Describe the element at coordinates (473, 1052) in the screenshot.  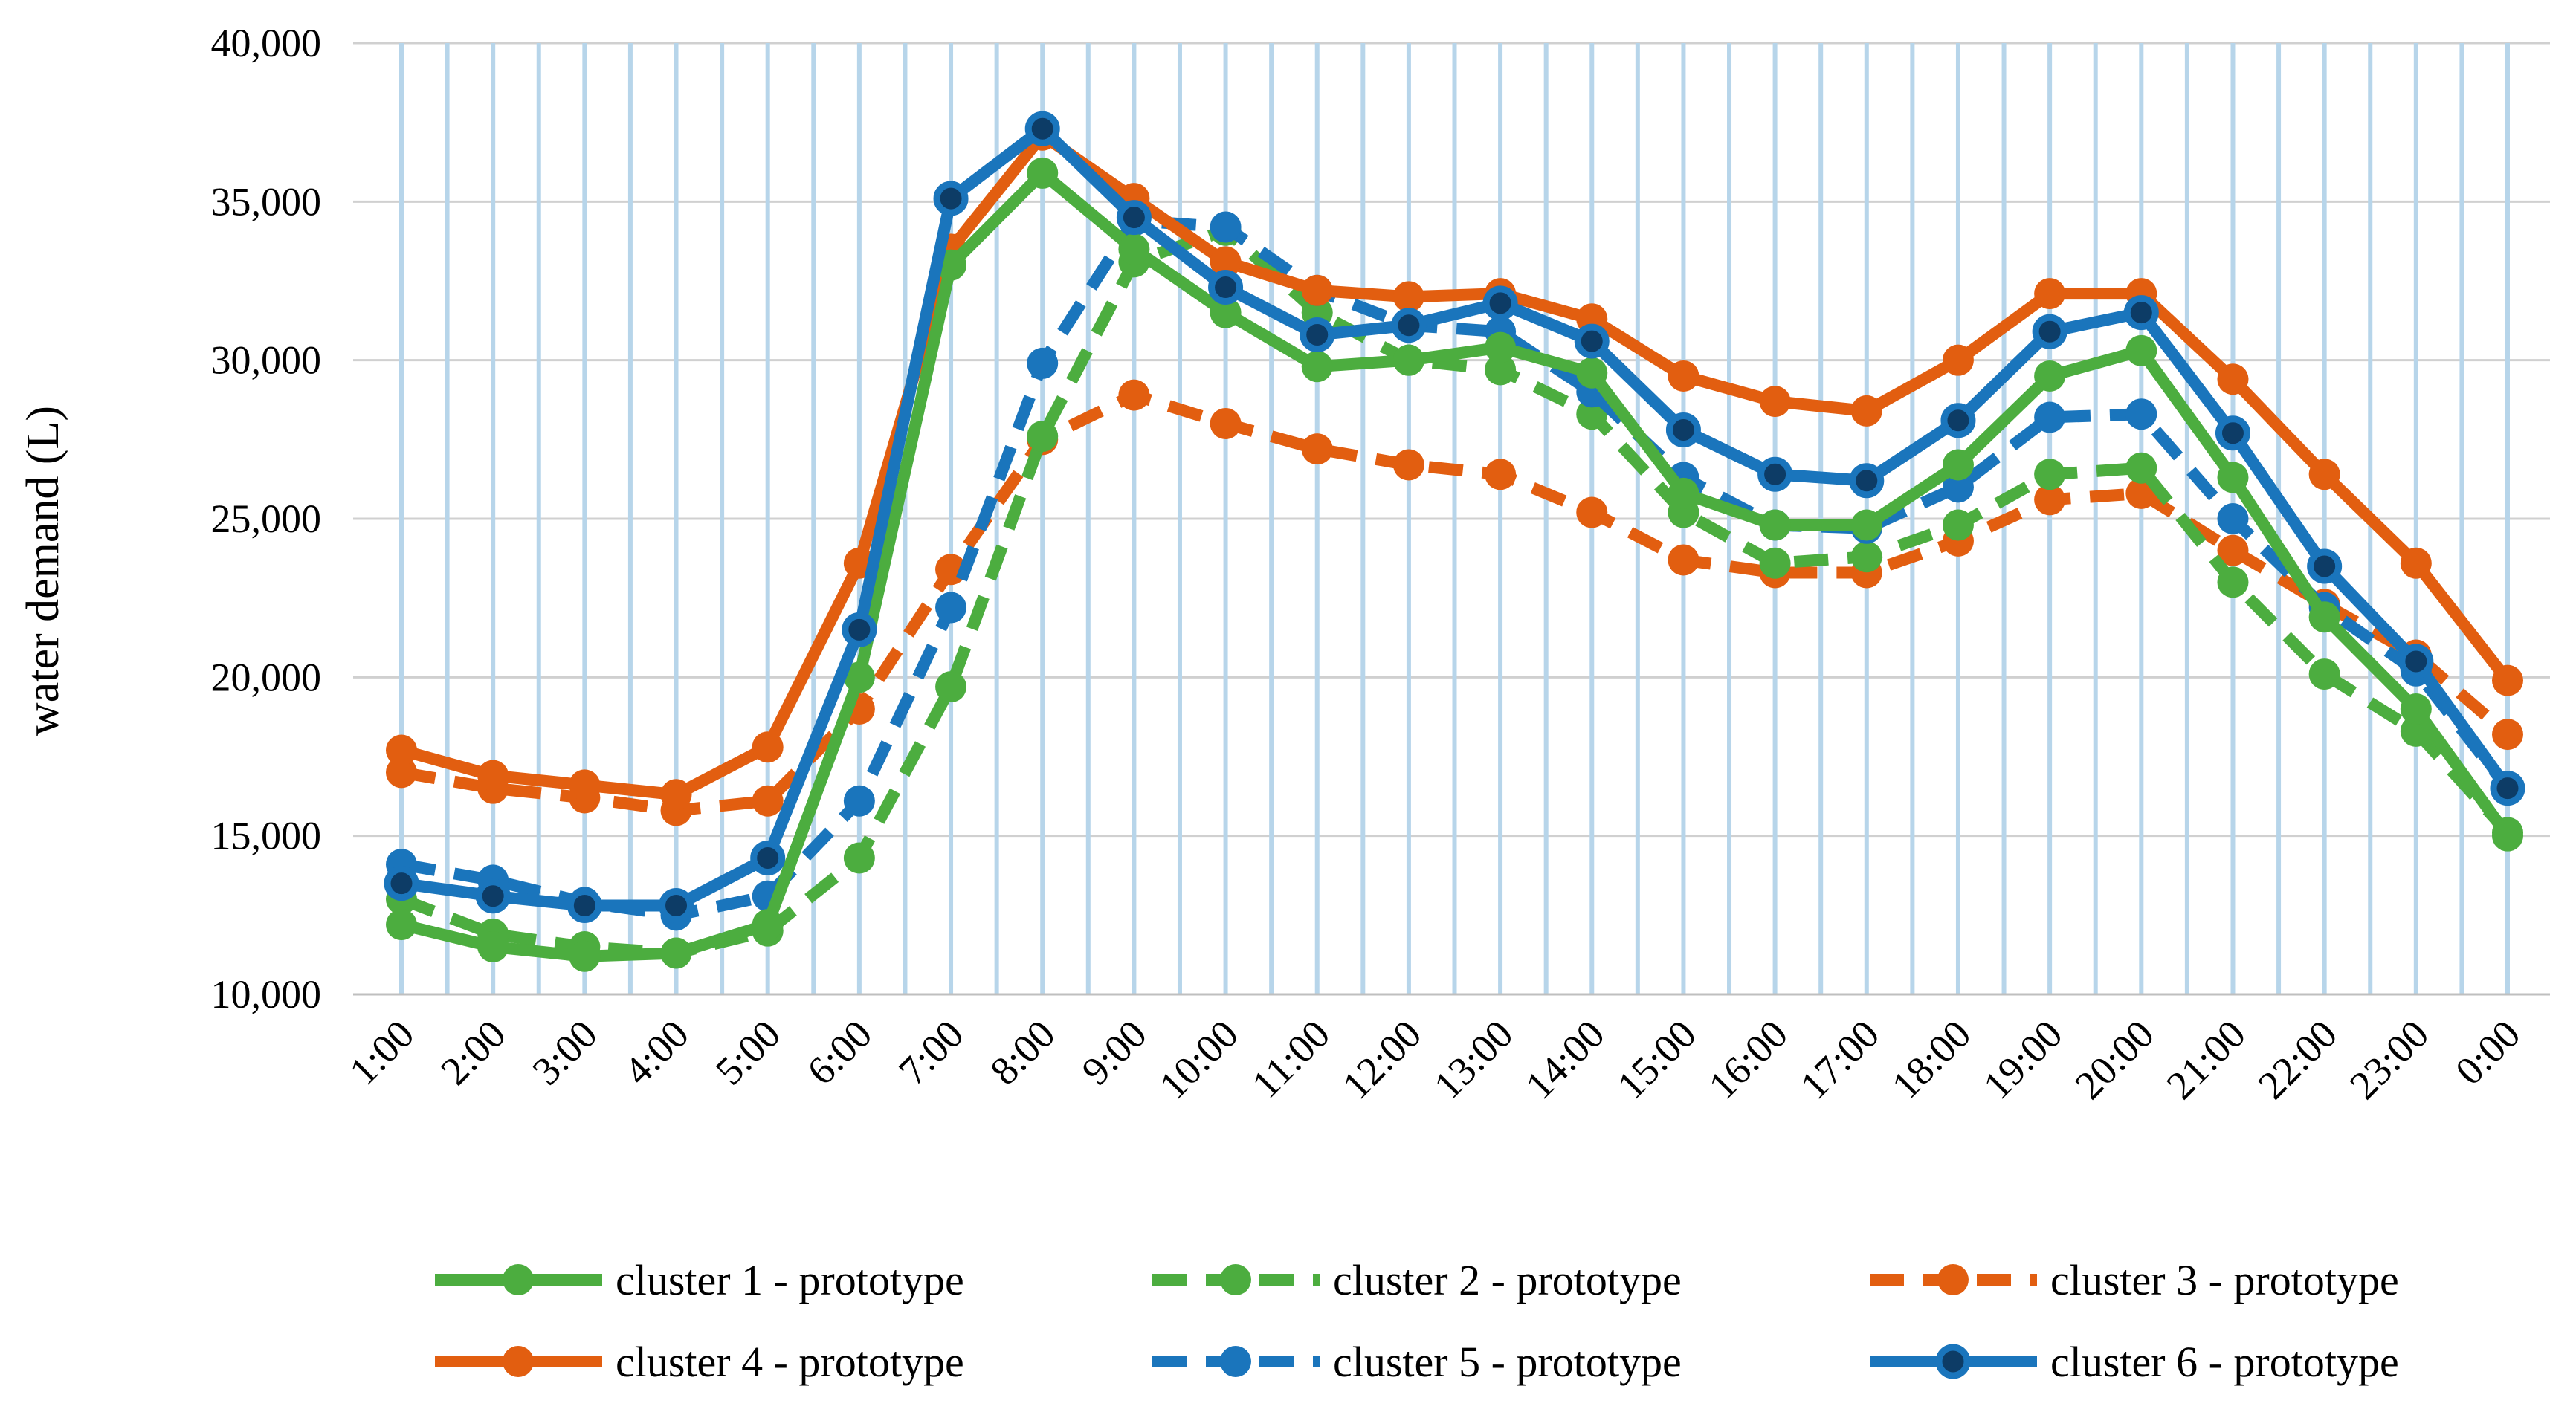
I see `x-tick-label: 2:00` at that location.